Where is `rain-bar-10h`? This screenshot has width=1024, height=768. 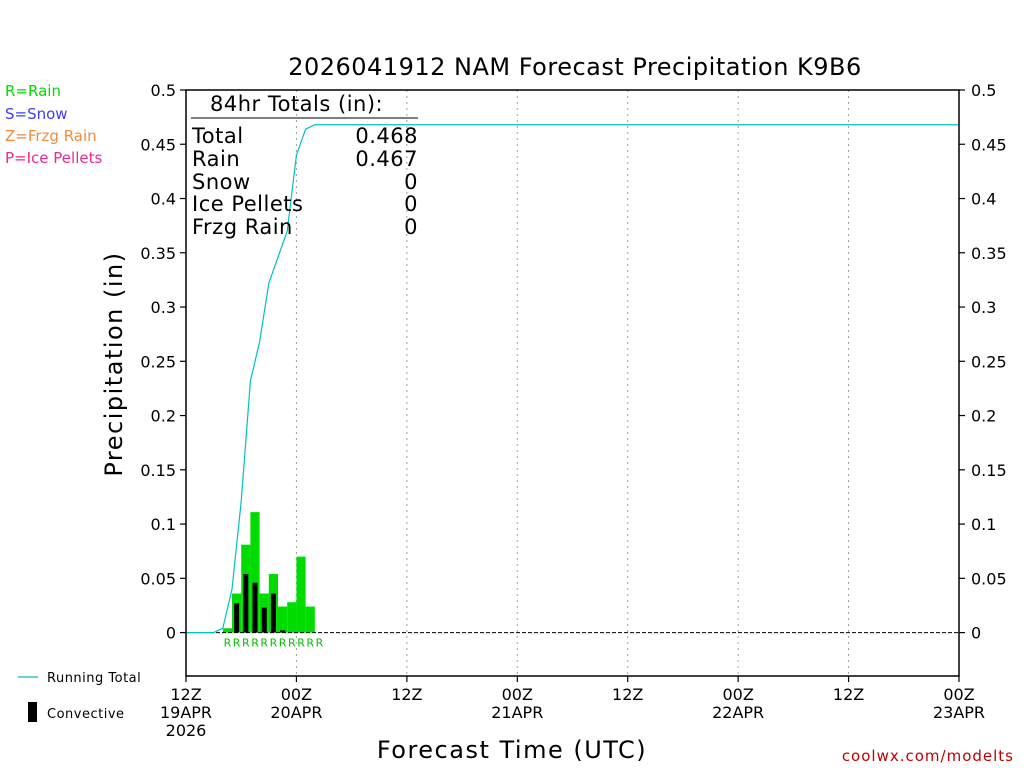
rain-bar-10h is located at coordinates (283, 619).